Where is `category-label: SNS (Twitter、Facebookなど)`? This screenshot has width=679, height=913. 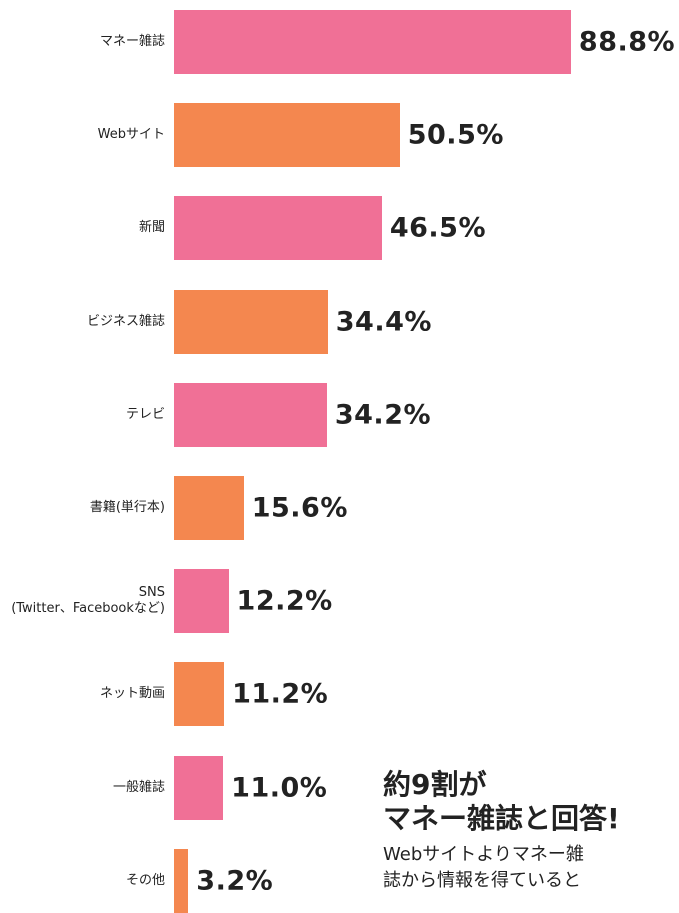
category-label: SNS (Twitter、Facebookなど) is located at coordinates (88, 601).